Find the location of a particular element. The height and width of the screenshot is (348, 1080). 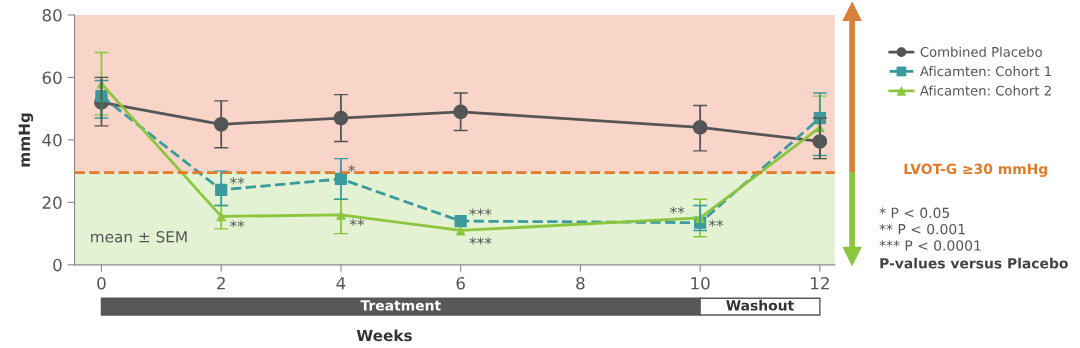

x-tick-label: 12 is located at coordinates (820, 283).